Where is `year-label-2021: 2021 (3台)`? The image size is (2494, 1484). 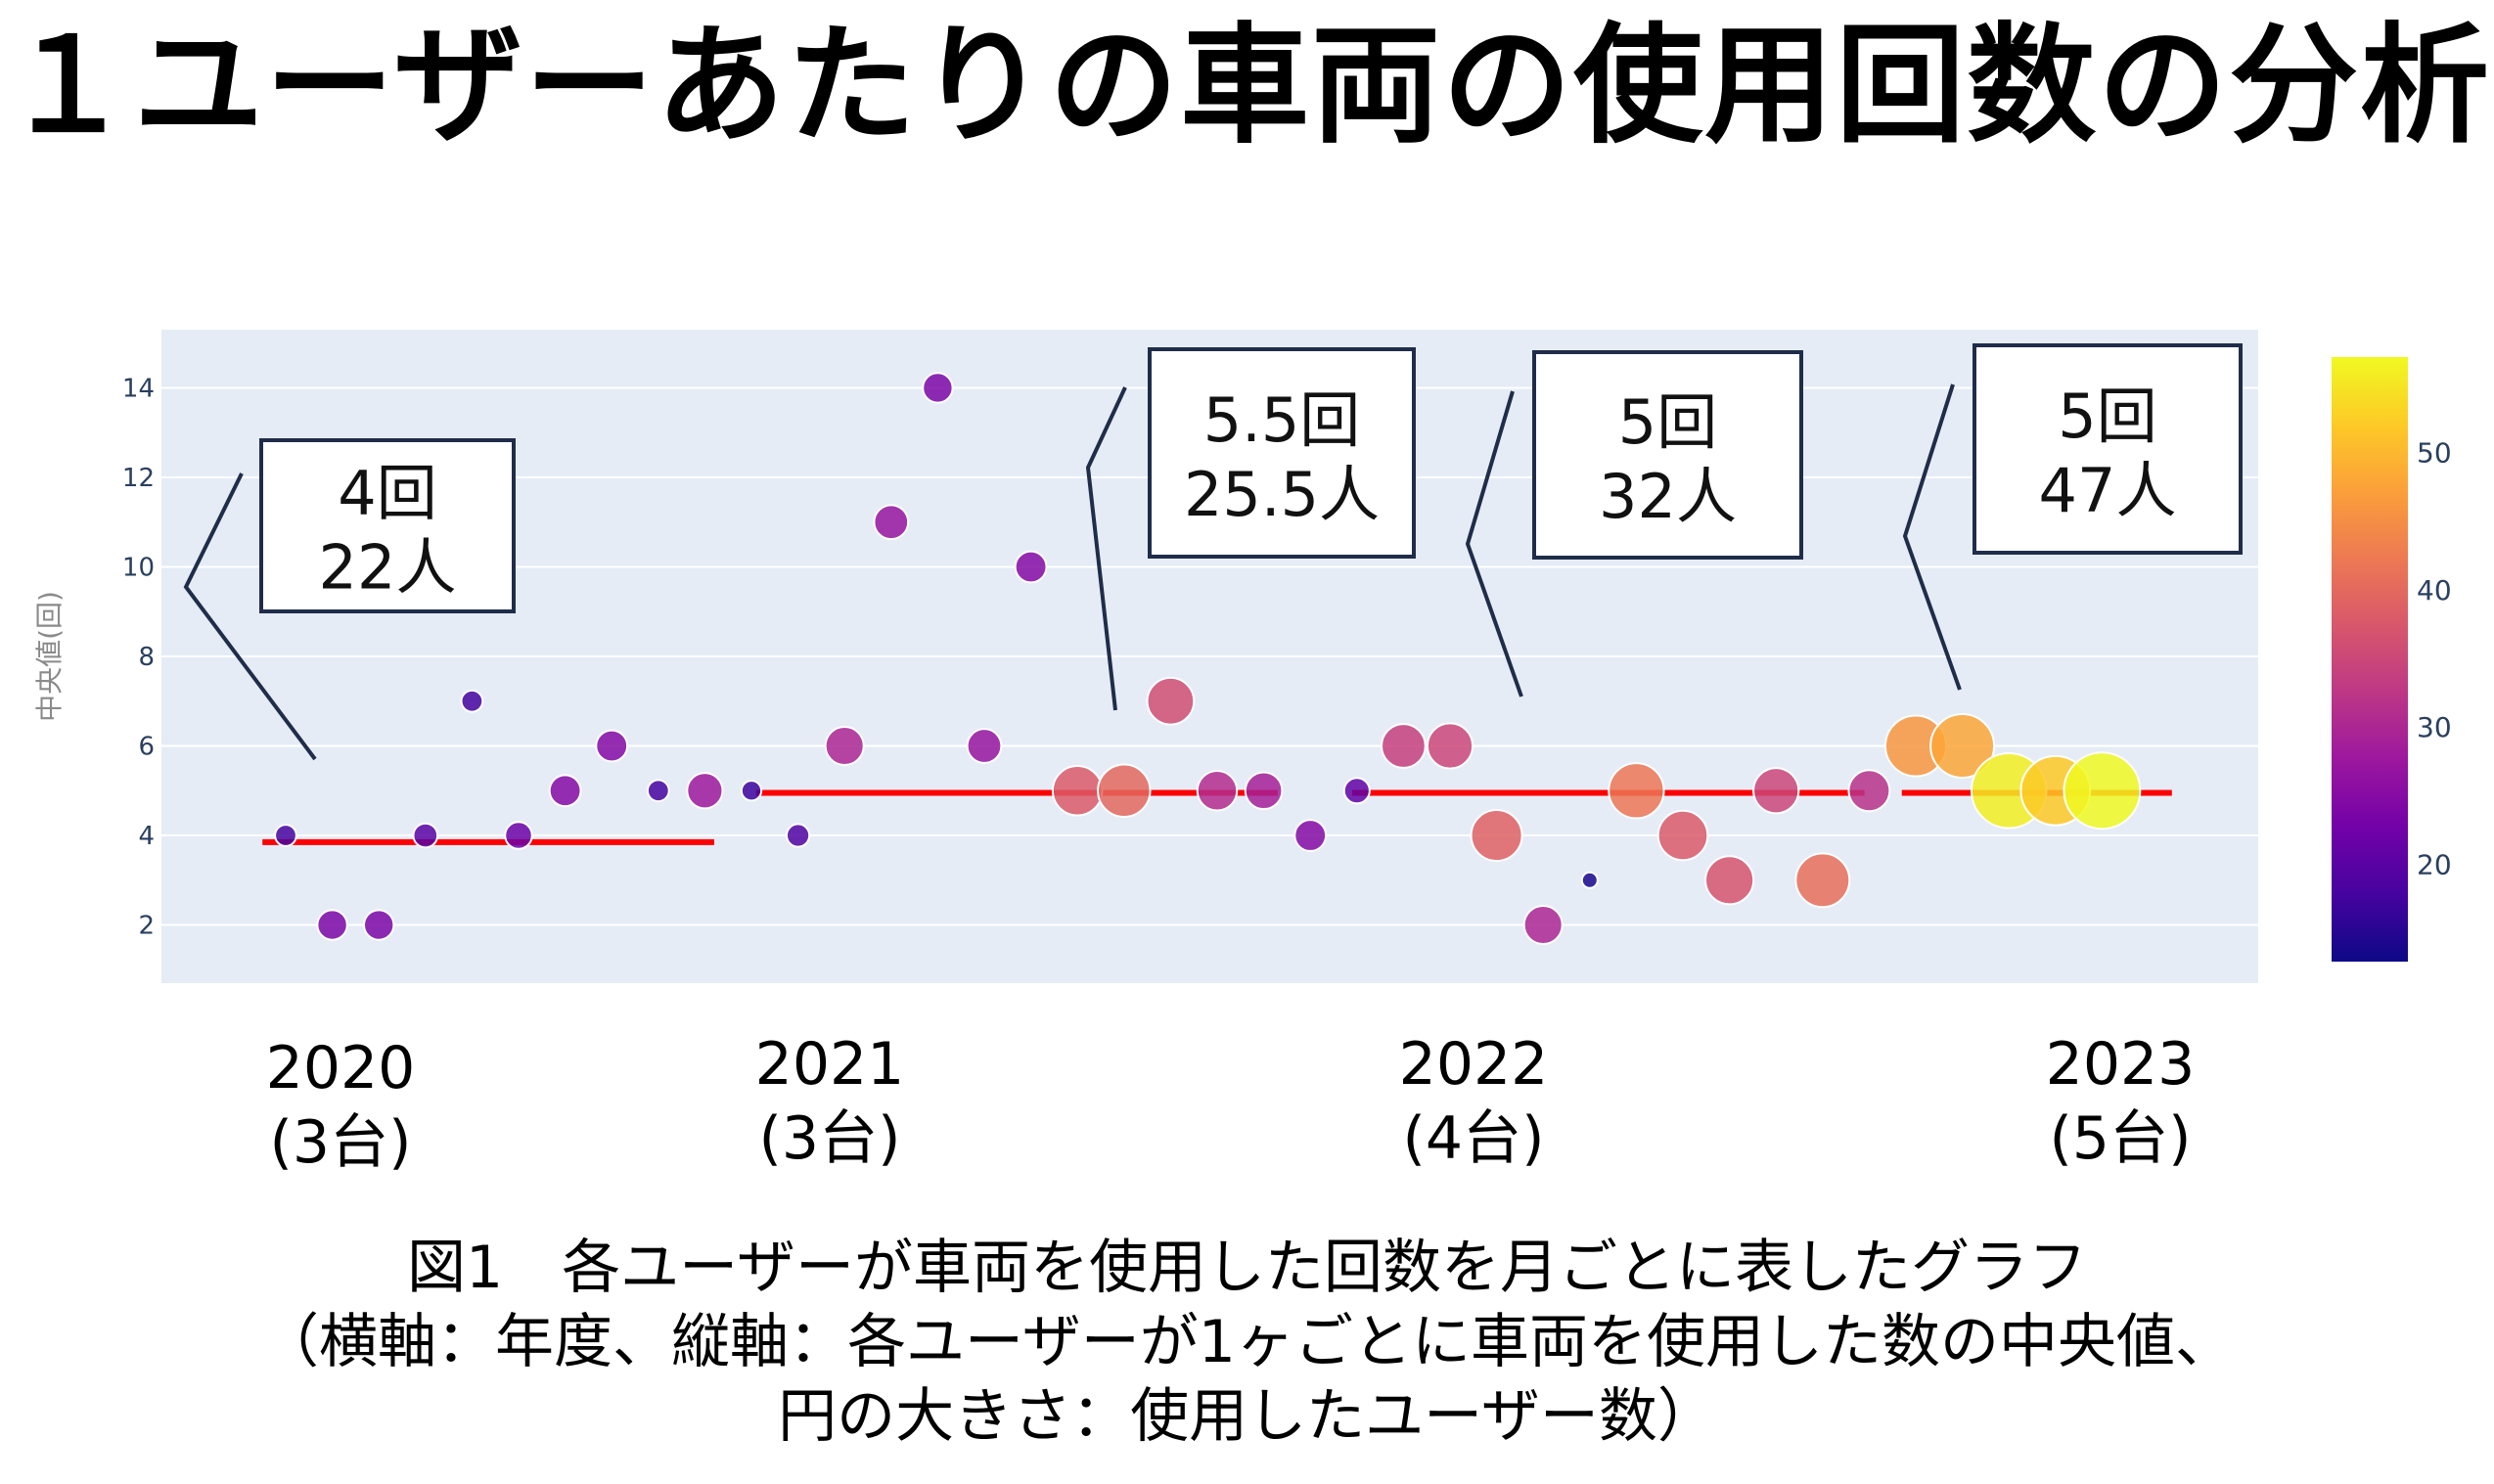 year-label-2021: 2021 (3台) is located at coordinates (830, 1101).